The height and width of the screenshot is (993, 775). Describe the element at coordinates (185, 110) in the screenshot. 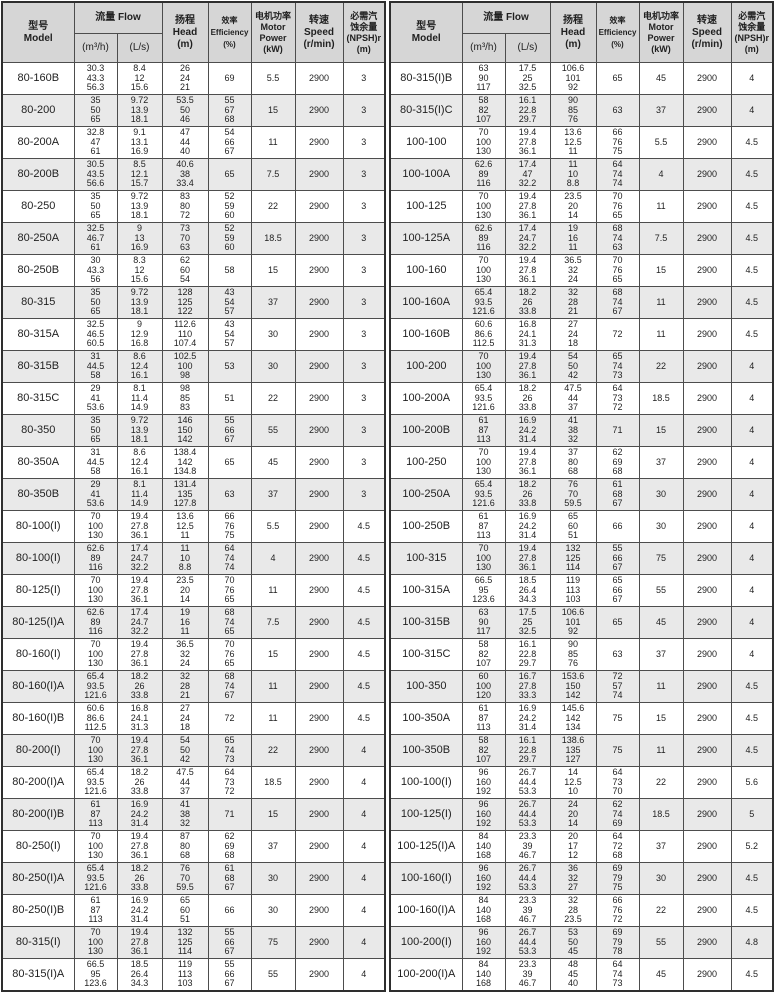

I see `cell-head: 53.5 50 46` at that location.